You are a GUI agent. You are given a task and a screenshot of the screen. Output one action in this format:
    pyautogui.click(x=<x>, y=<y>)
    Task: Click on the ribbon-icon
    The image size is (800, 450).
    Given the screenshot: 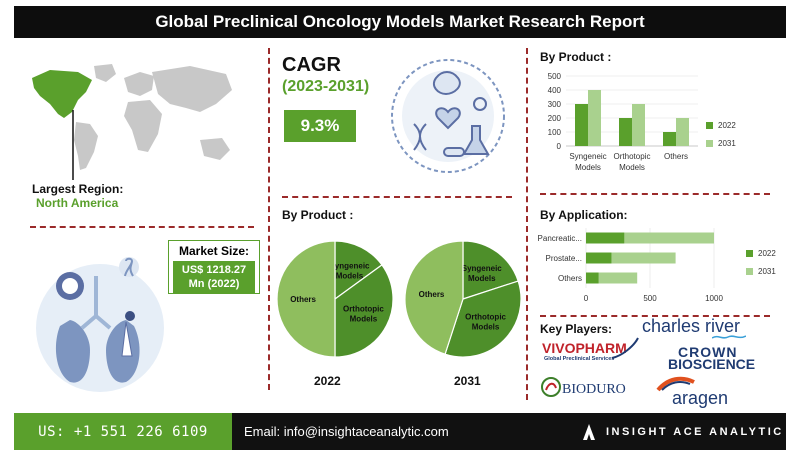 What is the action you would take?
    pyautogui.click(x=129, y=267)
    